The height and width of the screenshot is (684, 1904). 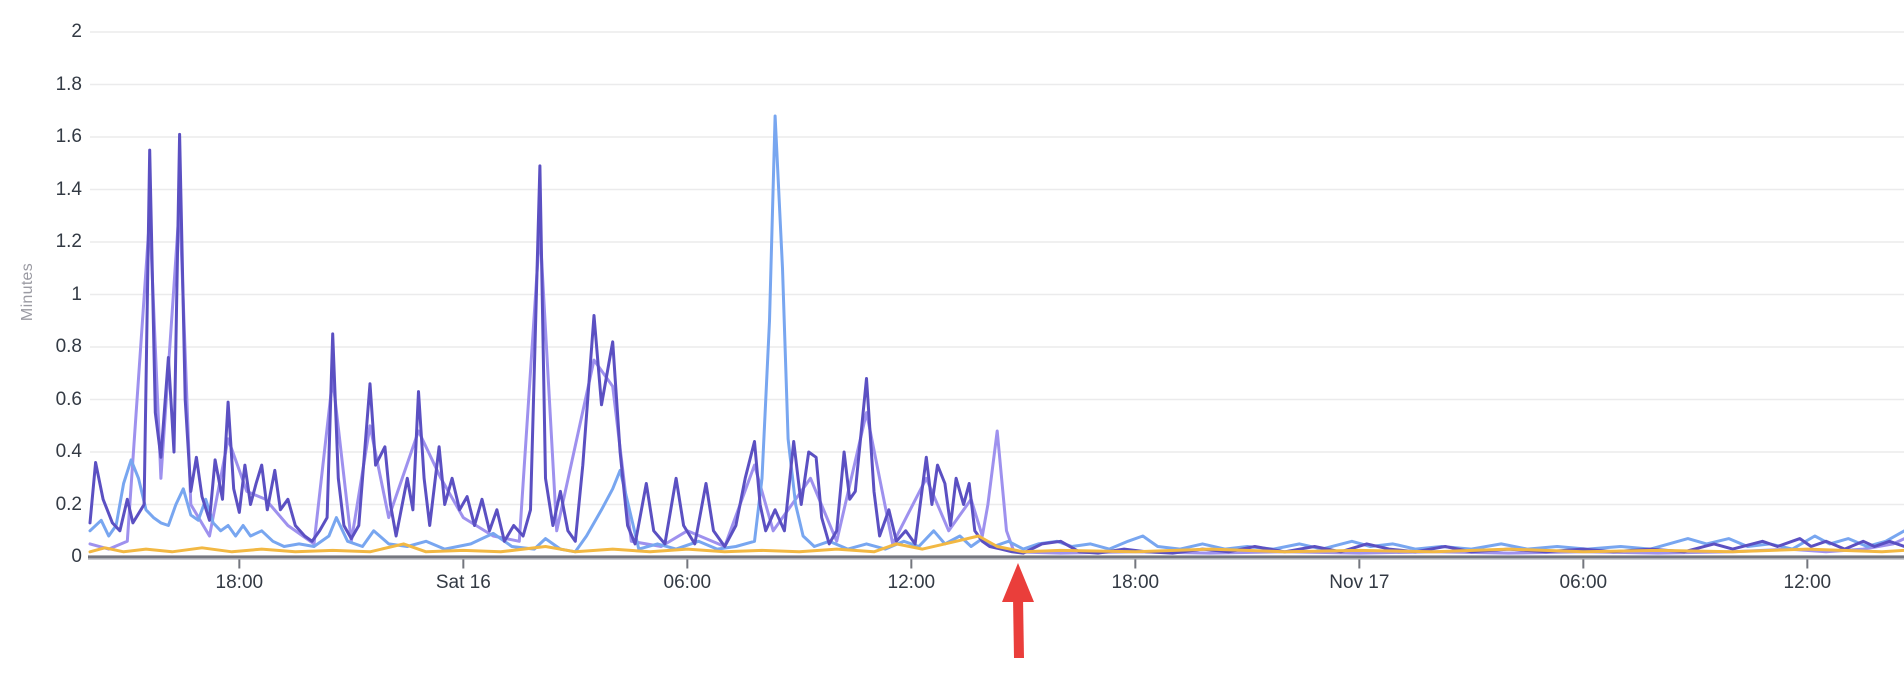 I want to click on x-tick-label: Nov 17, so click(x=1359, y=582).